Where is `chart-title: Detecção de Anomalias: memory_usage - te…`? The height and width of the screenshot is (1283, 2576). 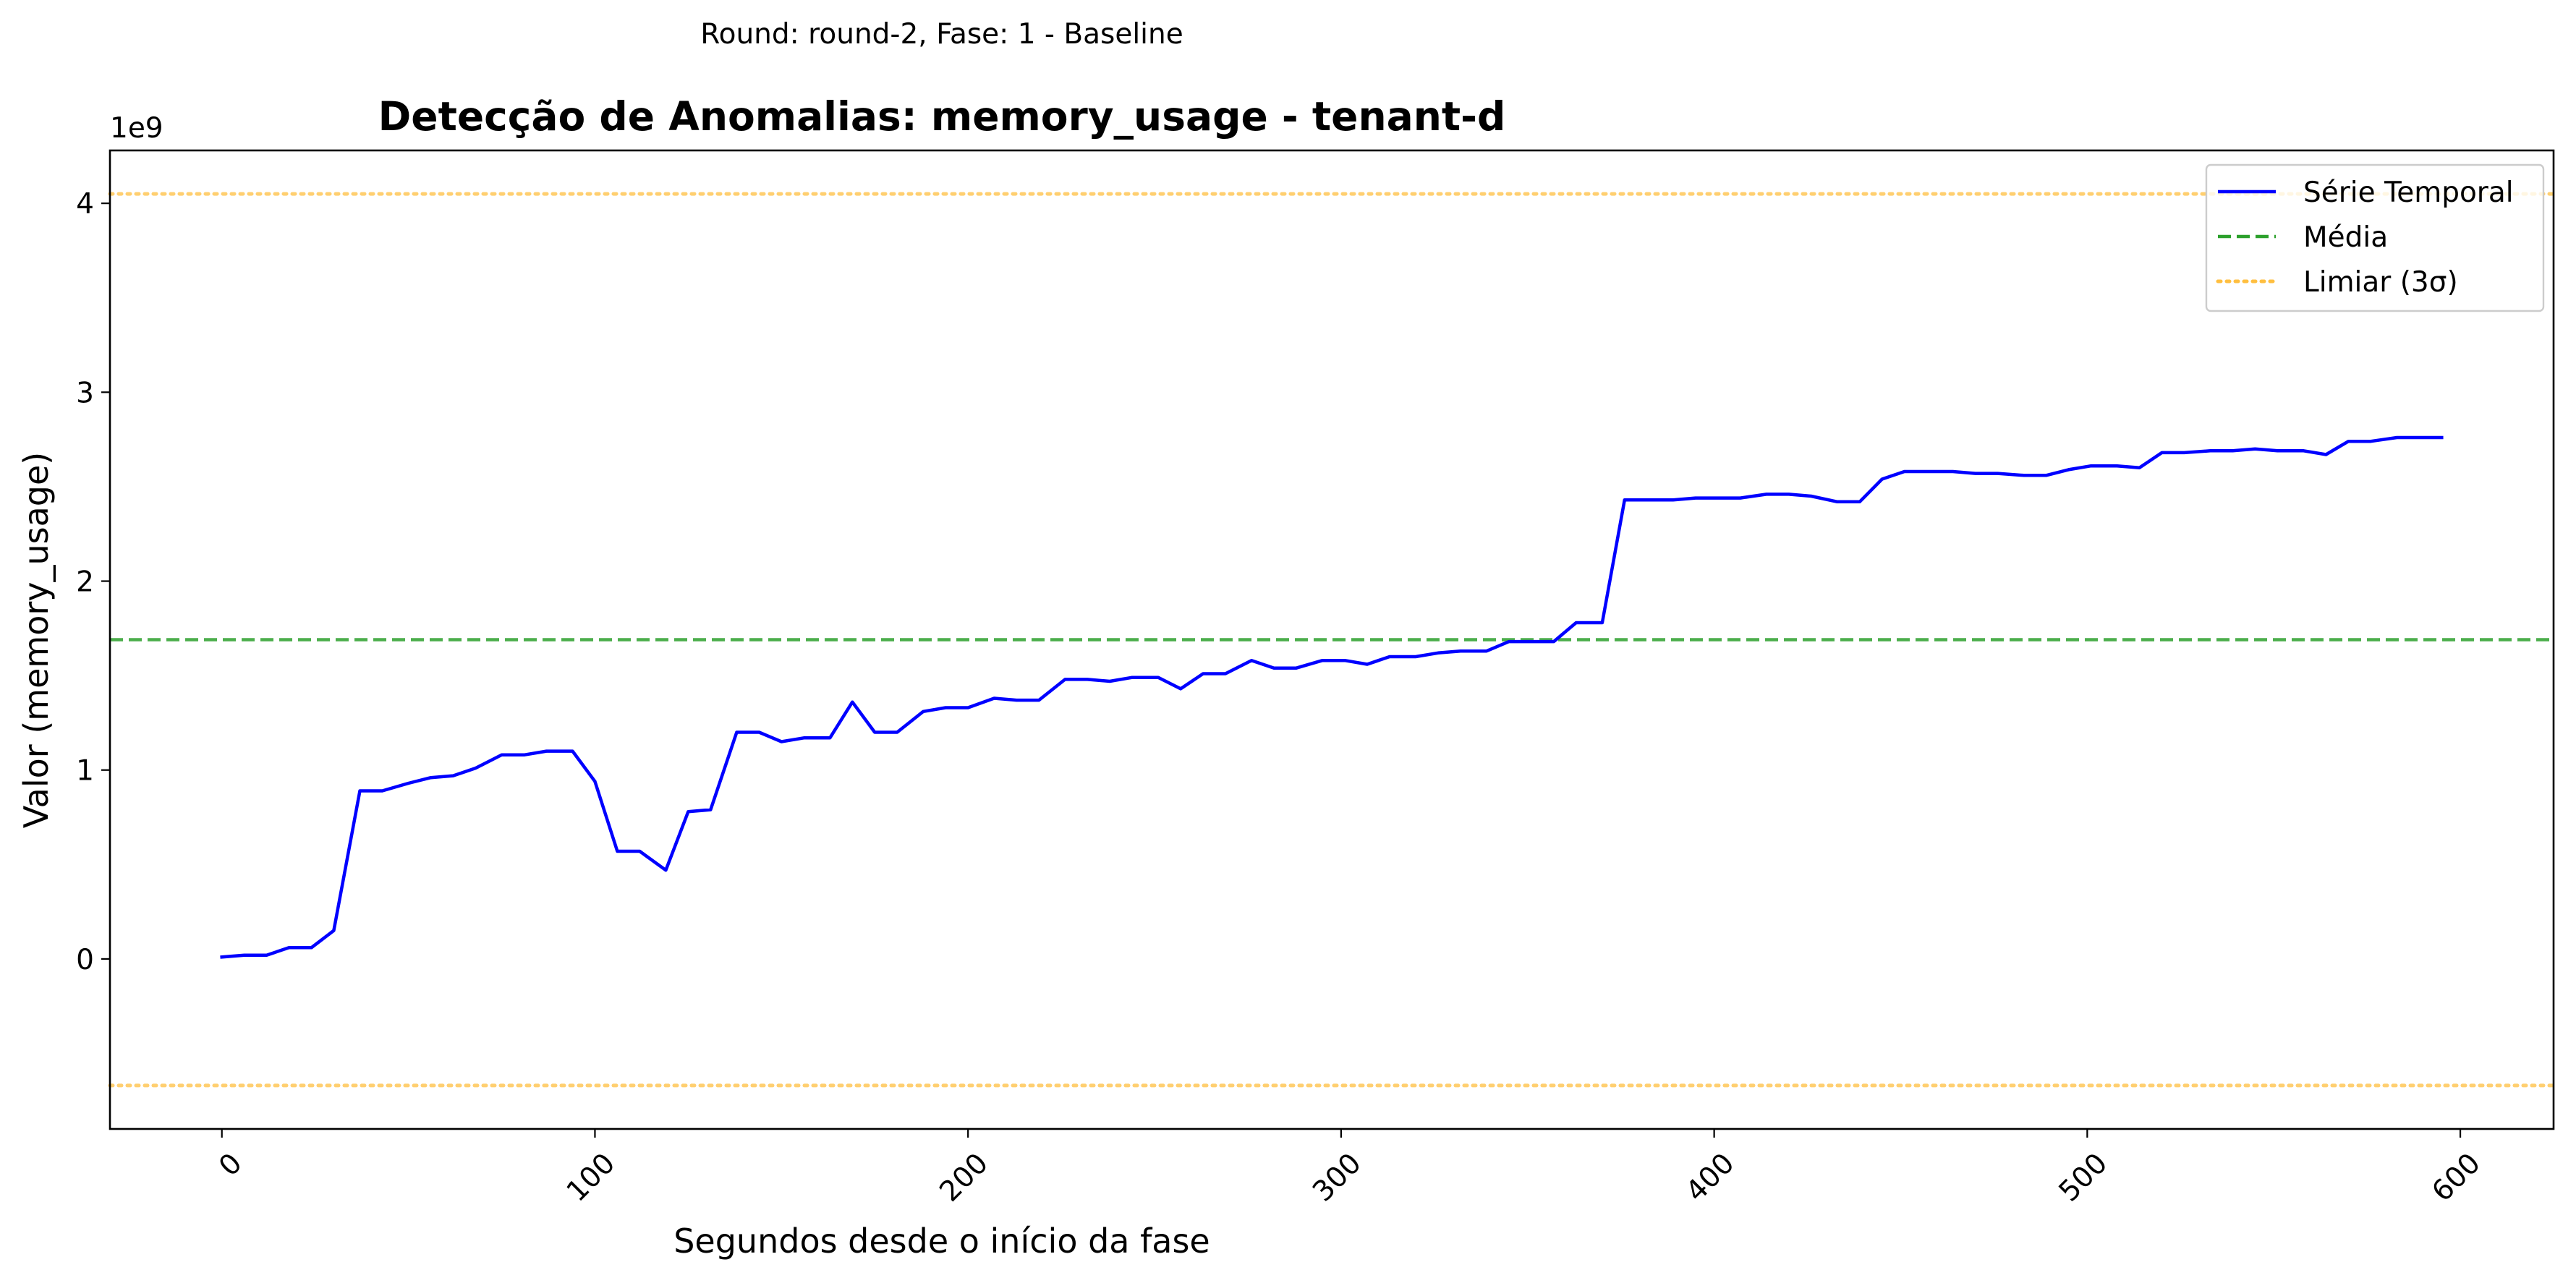
chart-title: Detecção de Anomalias: memory_usage - te… is located at coordinates (942, 116).